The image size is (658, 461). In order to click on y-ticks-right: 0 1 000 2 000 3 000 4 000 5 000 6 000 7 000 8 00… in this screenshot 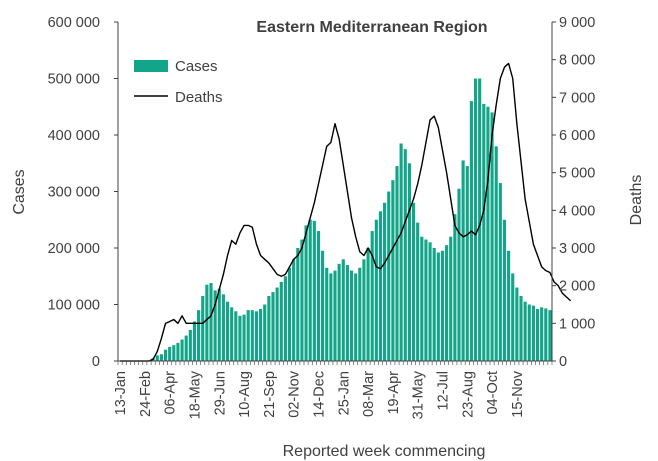, I will do `click(573, 192)`.